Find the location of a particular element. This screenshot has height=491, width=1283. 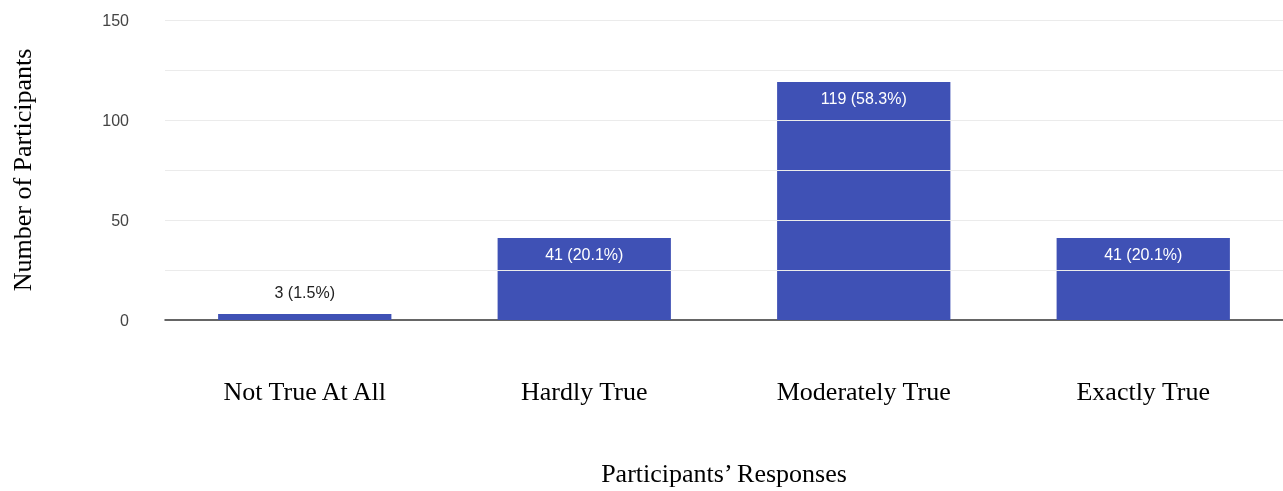

x-tick-label: Hardly True is located at coordinates (584, 391).